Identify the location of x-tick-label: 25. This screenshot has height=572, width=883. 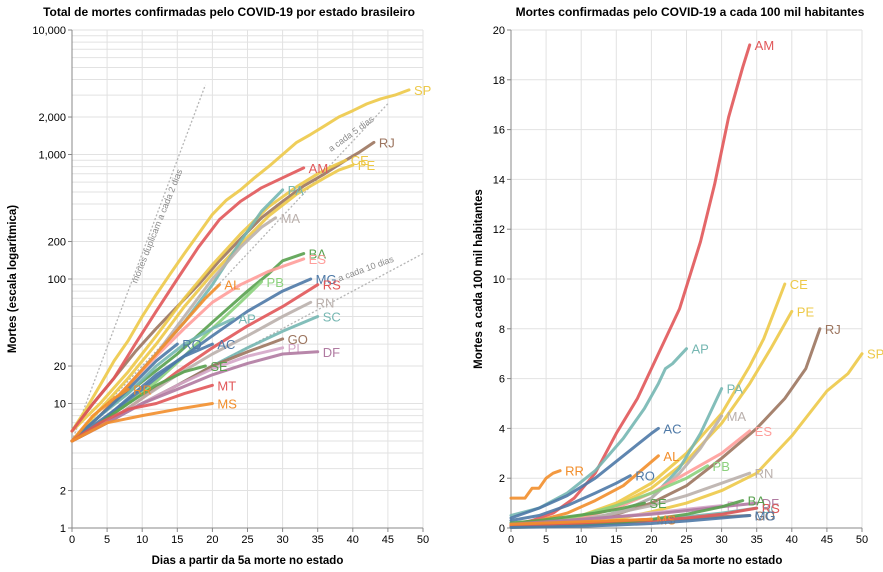
(686, 540).